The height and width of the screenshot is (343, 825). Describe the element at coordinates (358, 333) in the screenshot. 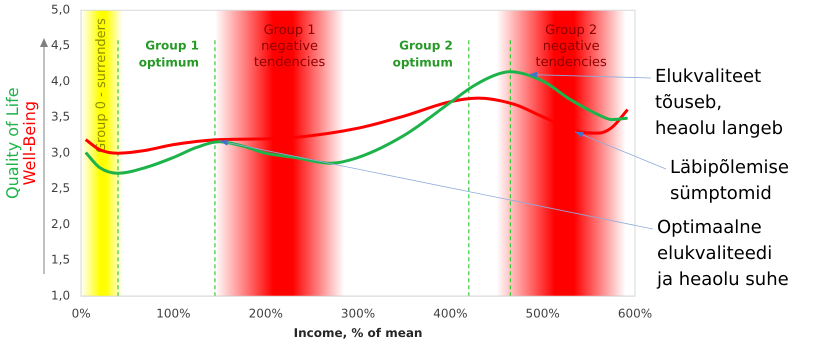

I see `x-axis-title: Income, % of mean` at that location.